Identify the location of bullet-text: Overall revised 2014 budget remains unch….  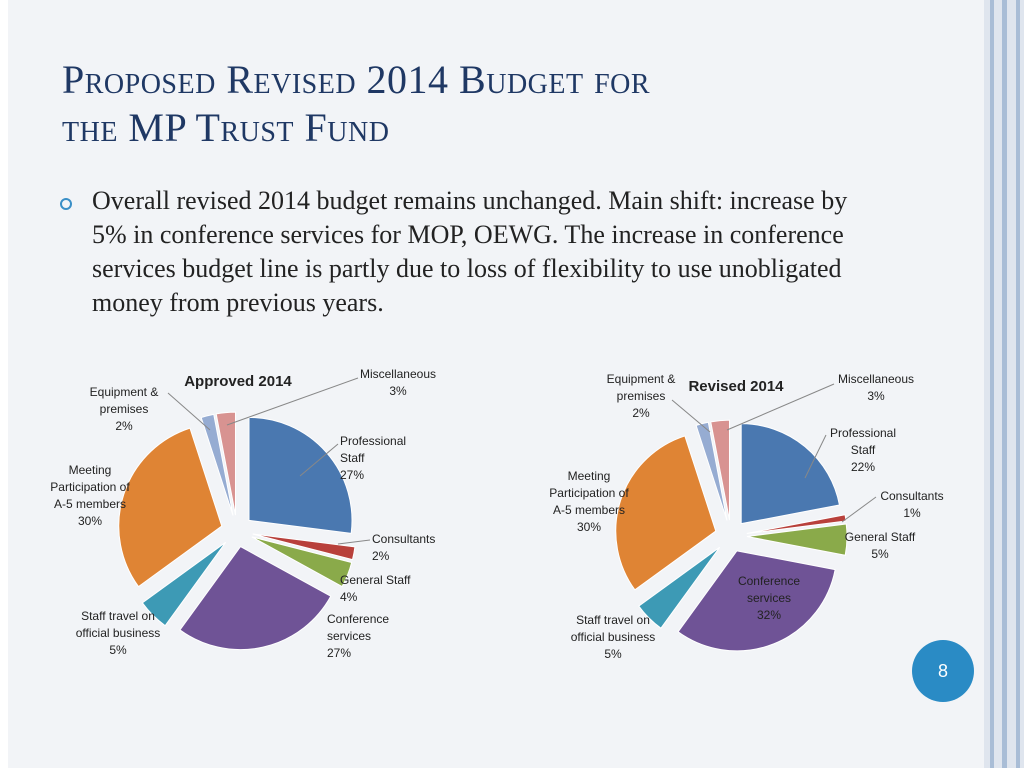
(470, 251).